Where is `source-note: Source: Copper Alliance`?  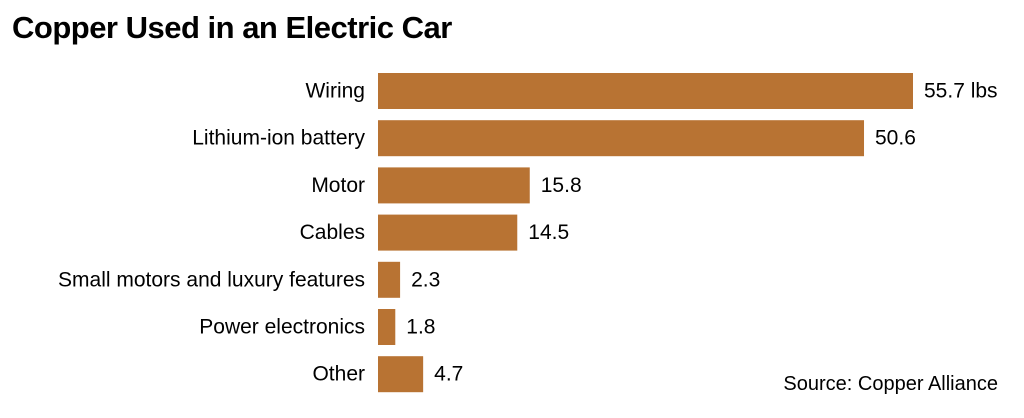
source-note: Source: Copper Alliance is located at coordinates (890, 384).